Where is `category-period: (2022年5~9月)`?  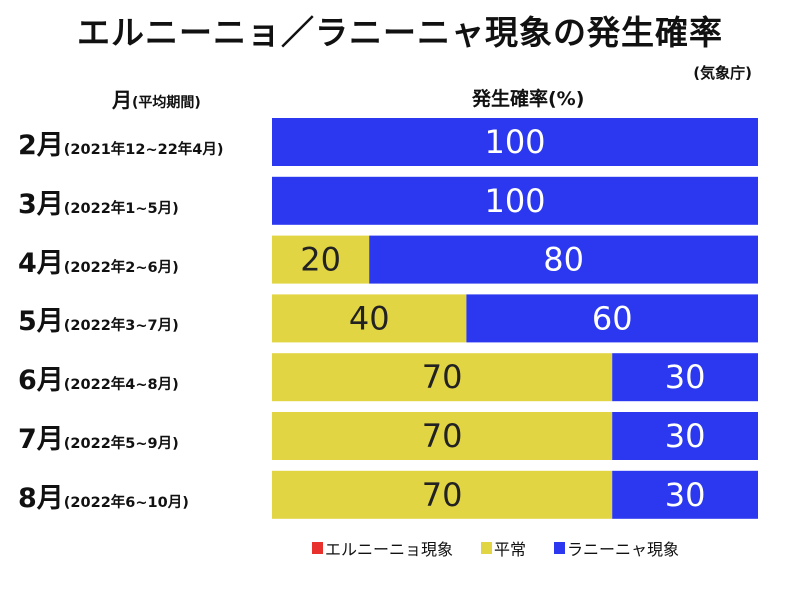
category-period: (2022年5~9月) is located at coordinates (121, 444).